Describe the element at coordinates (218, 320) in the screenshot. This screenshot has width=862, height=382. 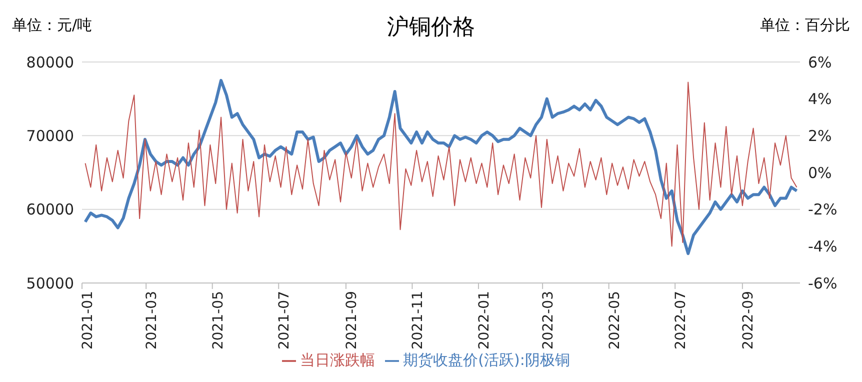
I see `x-tick-label: 2021-05` at that location.